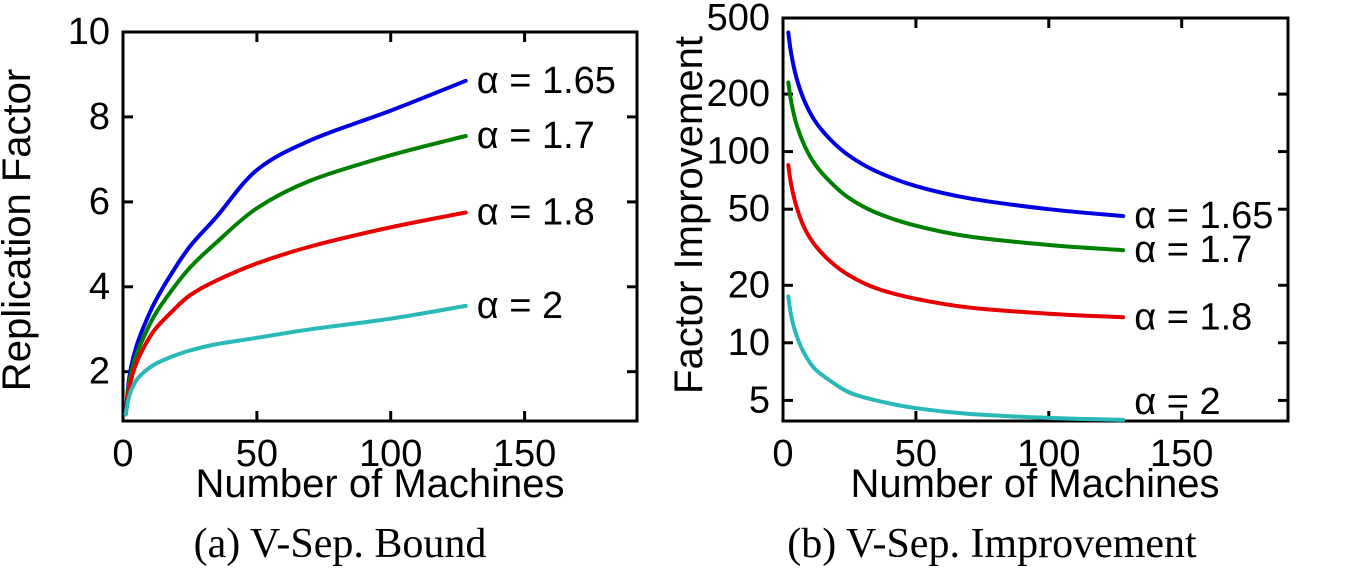 The width and height of the screenshot is (1346, 576). What do you see at coordinates (749, 209) in the screenshot?
I see `y-tick-label: 50` at bounding box center [749, 209].